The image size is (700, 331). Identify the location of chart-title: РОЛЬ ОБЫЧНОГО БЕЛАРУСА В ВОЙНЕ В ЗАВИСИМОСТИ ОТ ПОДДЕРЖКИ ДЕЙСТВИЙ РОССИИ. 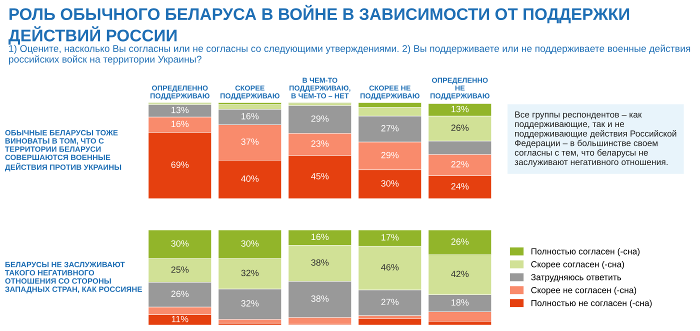
(319, 24).